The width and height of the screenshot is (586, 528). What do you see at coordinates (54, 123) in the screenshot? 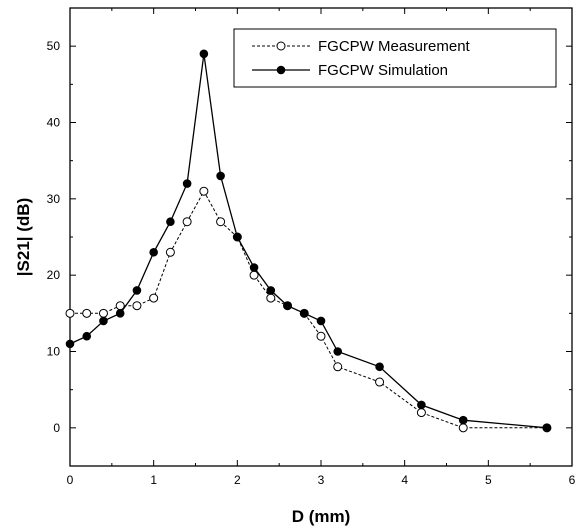
I see `y-tick-label: 40` at bounding box center [54, 123].